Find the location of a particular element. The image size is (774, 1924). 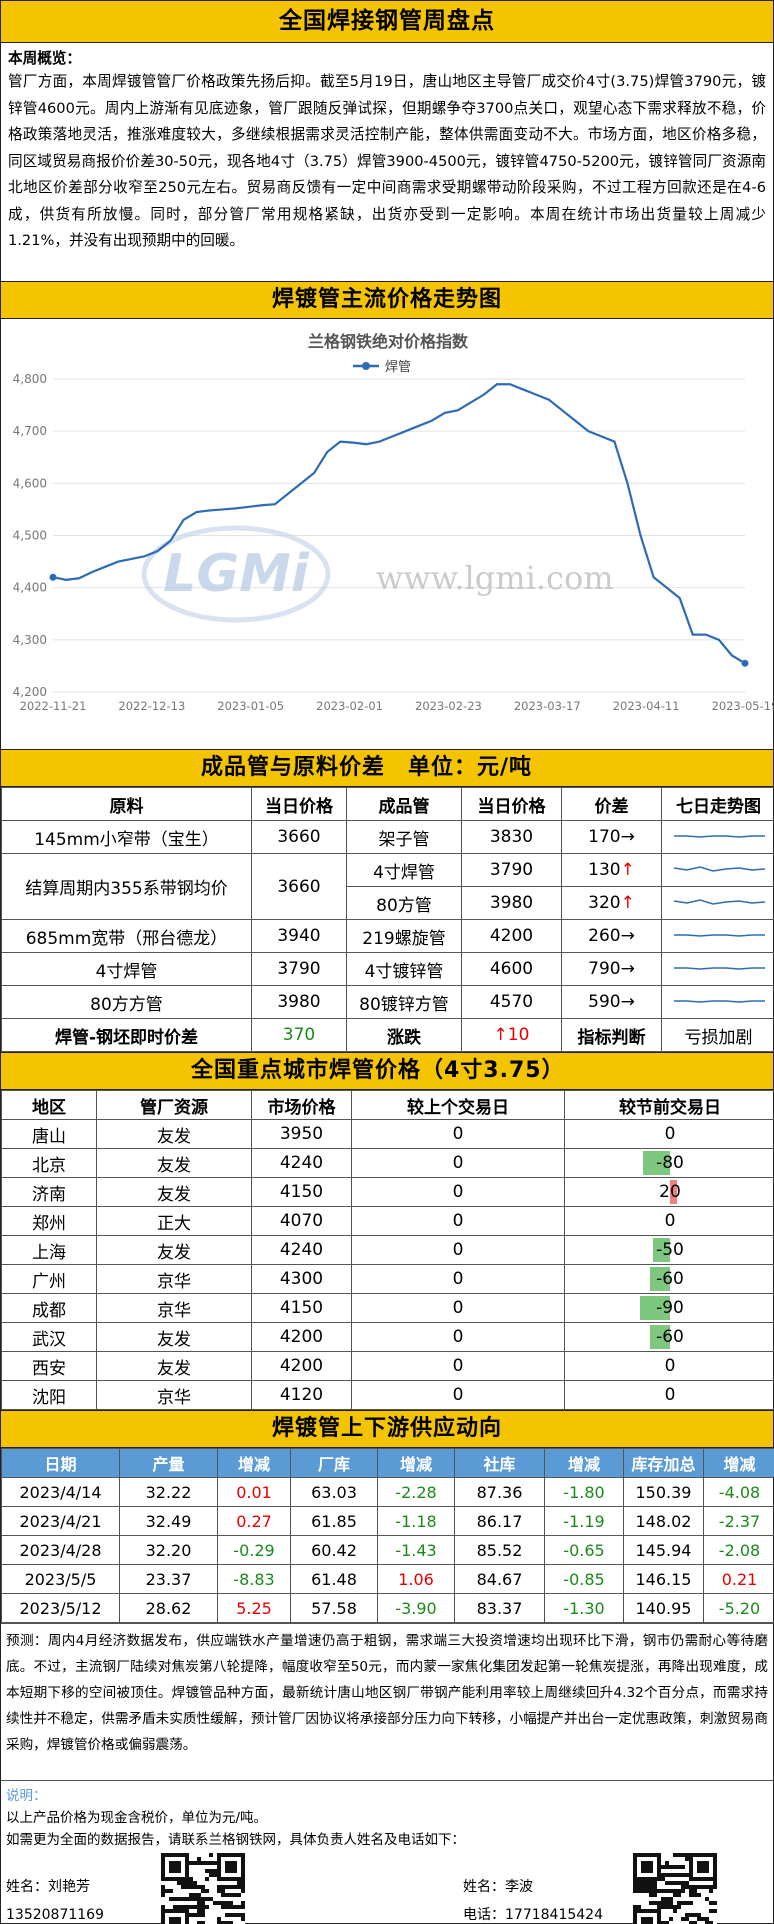

legend-marker is located at coordinates (366, 366).